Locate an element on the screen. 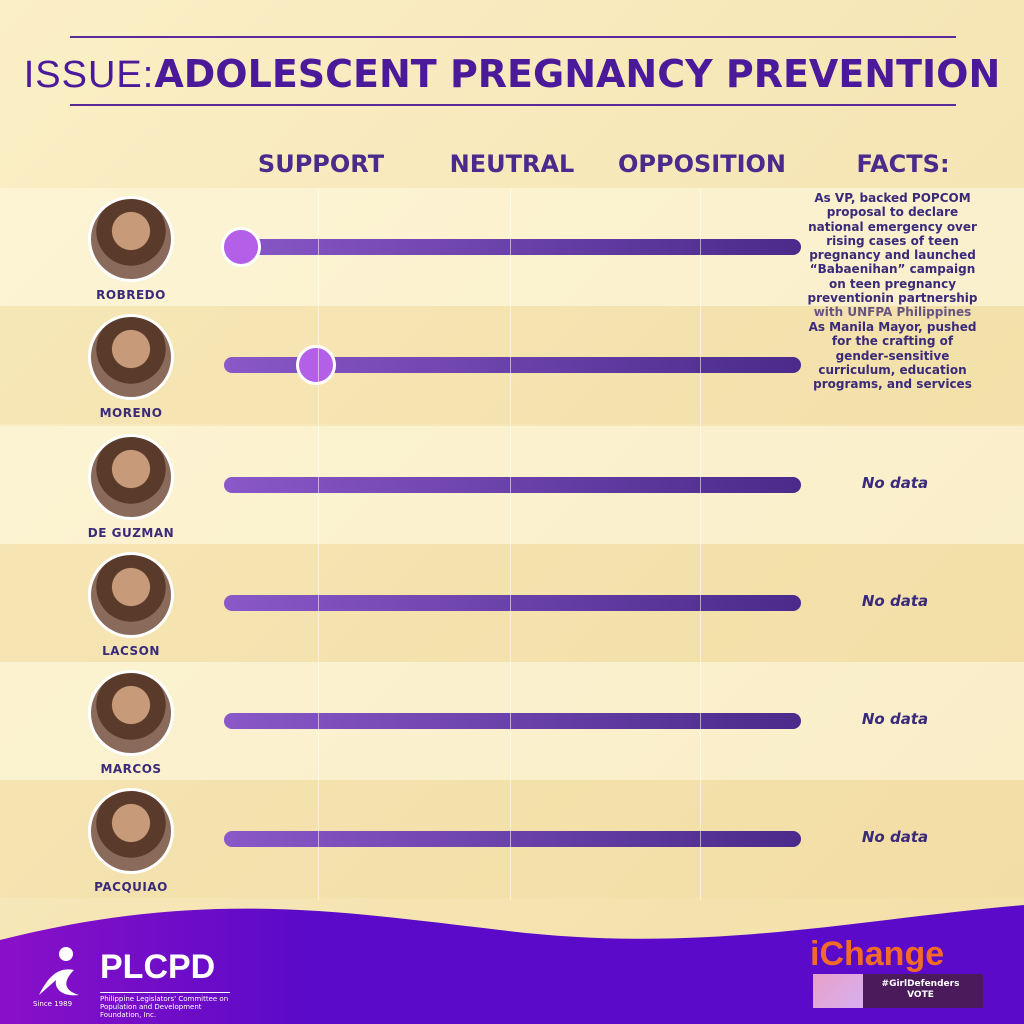  column-facts: FACTS: is located at coordinates (903, 164).